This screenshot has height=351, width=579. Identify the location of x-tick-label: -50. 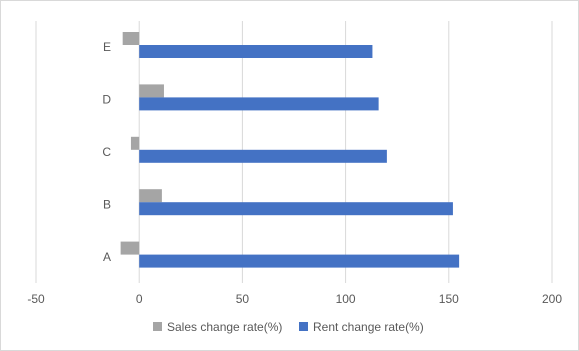
(36, 299).